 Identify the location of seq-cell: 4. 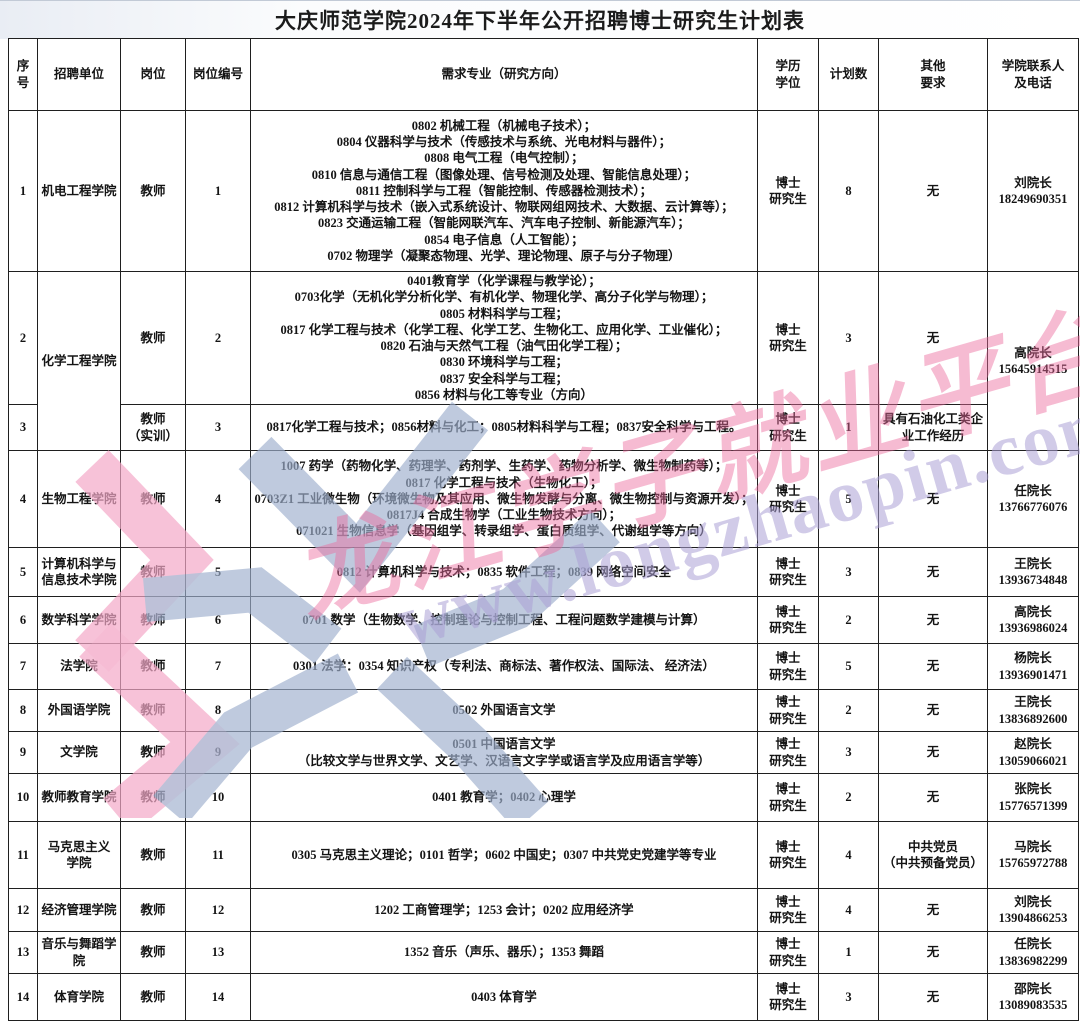
(23, 499).